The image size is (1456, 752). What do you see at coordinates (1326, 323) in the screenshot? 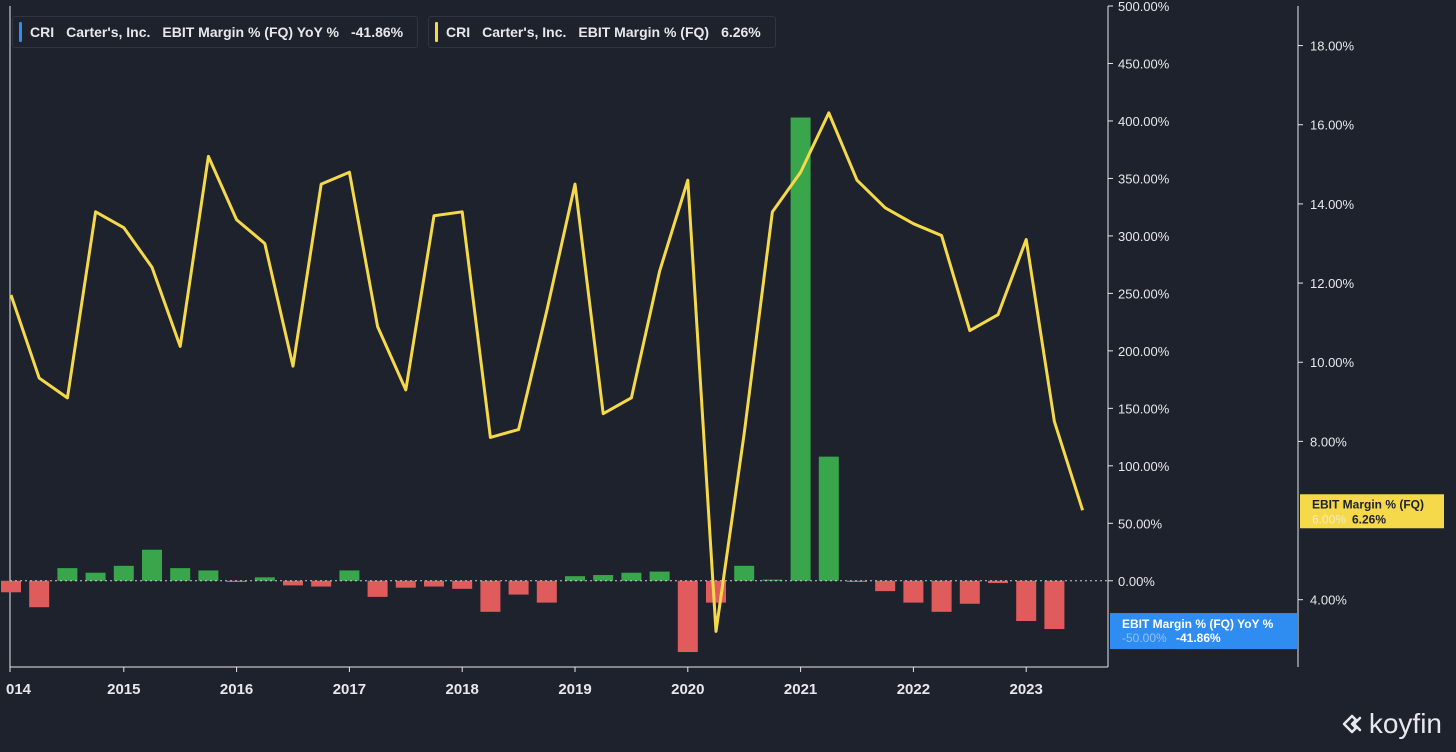
I see `right-axis: 18.00% 16.00% 14.00% 12.00% 10.00% 8.00% 4.00%` at bounding box center [1326, 323].